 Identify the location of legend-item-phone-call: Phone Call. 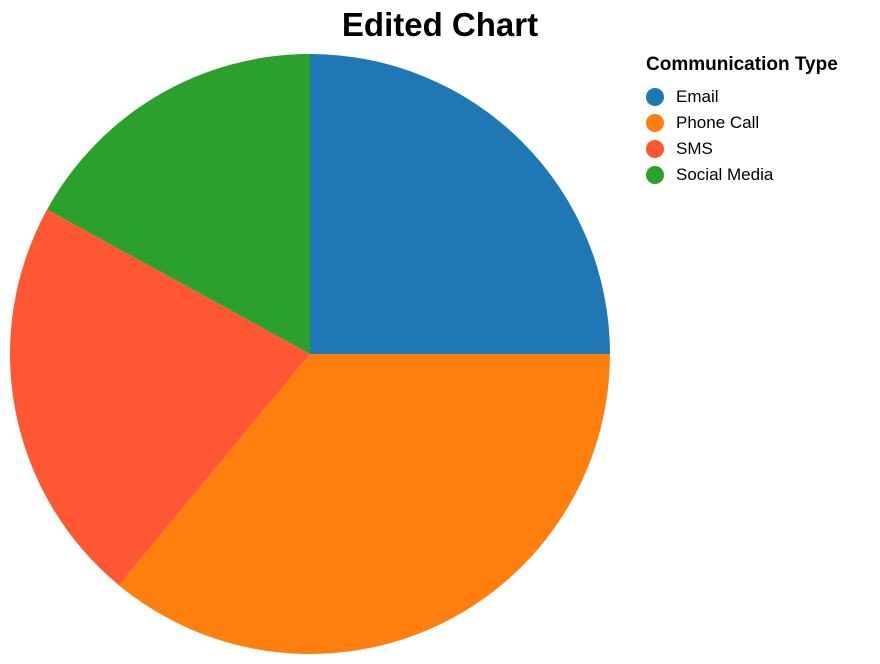
(742, 123).